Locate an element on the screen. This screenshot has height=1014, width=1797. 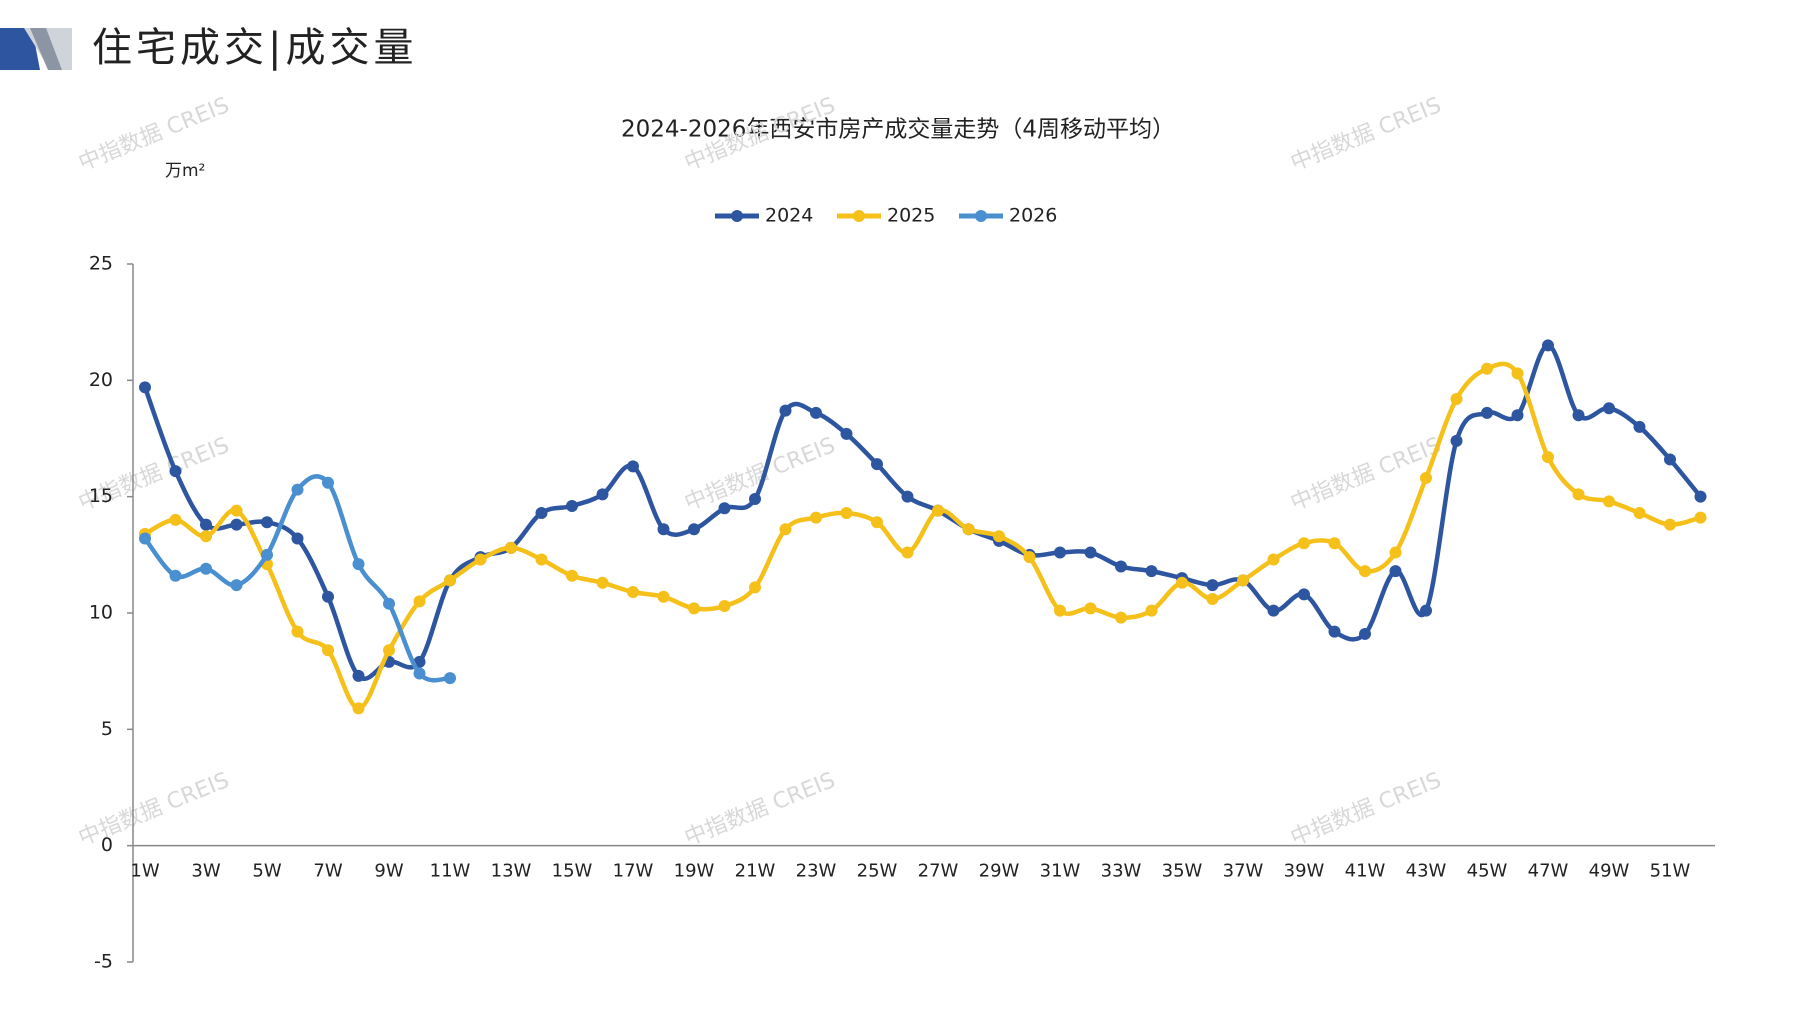
y-axis-label: 万m² is located at coordinates (185, 171).